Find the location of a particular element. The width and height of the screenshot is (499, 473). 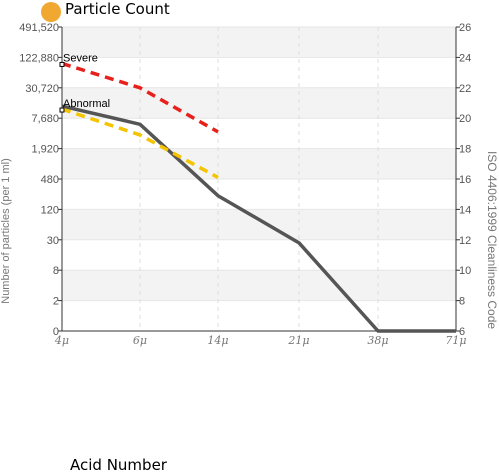

y2-tick-label: 18 is located at coordinates (465, 150).